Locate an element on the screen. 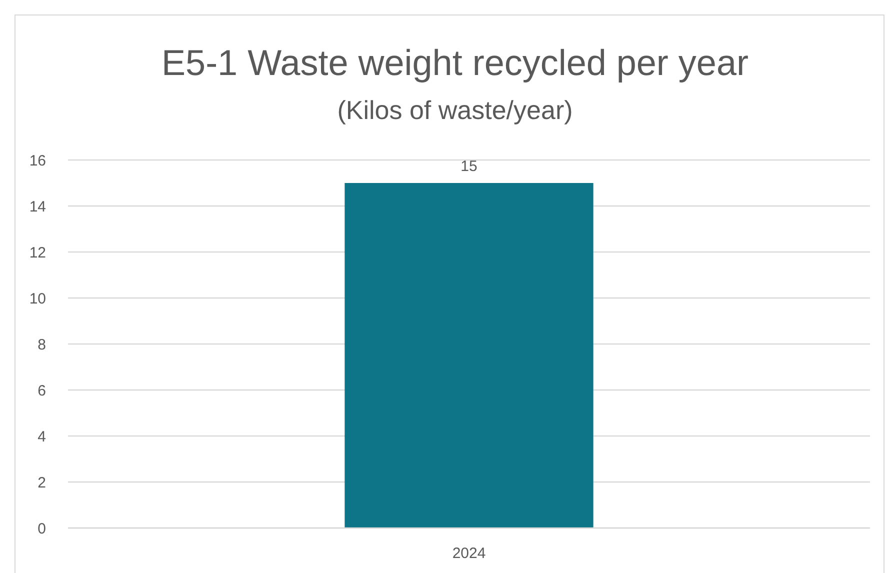 This screenshot has width=886, height=573. chart-title: E5-1 Waste weight recycled per year is located at coordinates (455, 62).